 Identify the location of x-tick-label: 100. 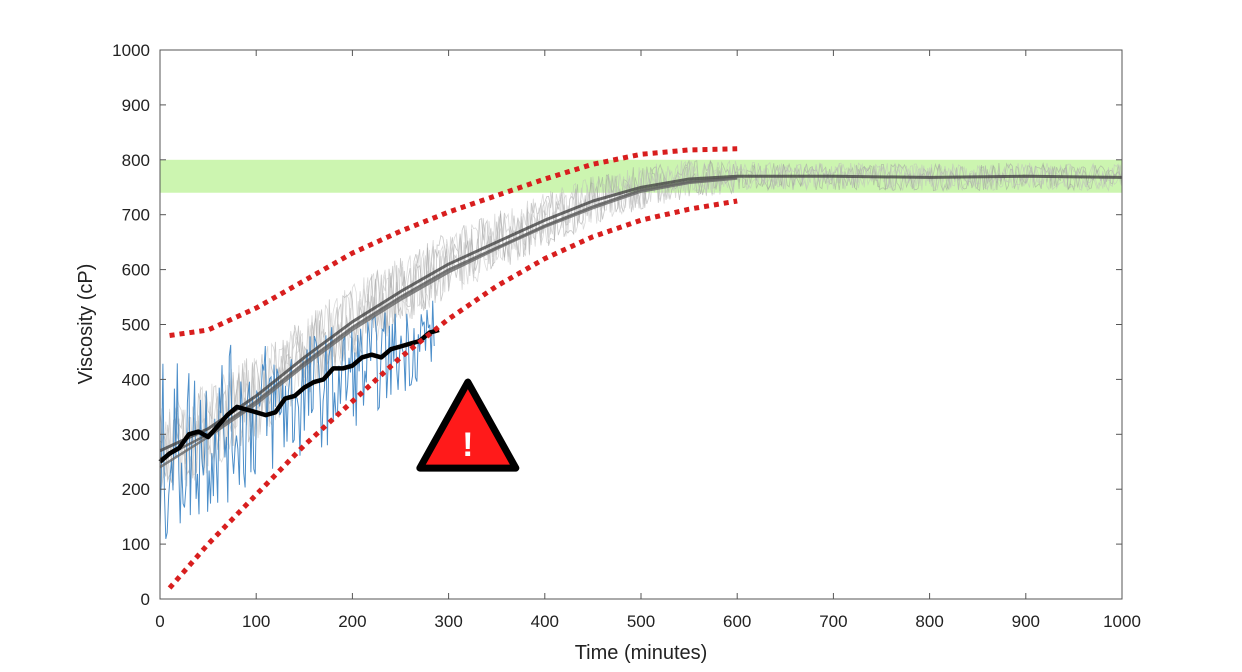
(256, 621).